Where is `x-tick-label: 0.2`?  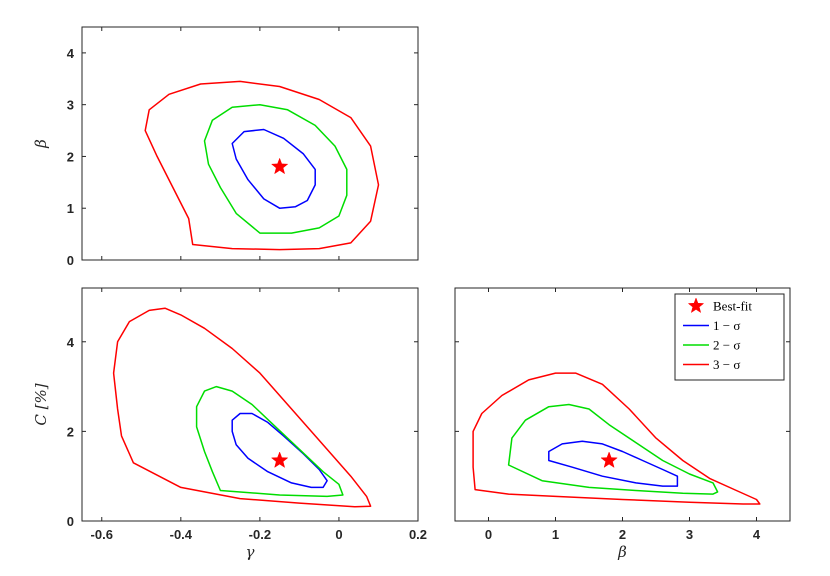 x-tick-label: 0.2 is located at coordinates (418, 534).